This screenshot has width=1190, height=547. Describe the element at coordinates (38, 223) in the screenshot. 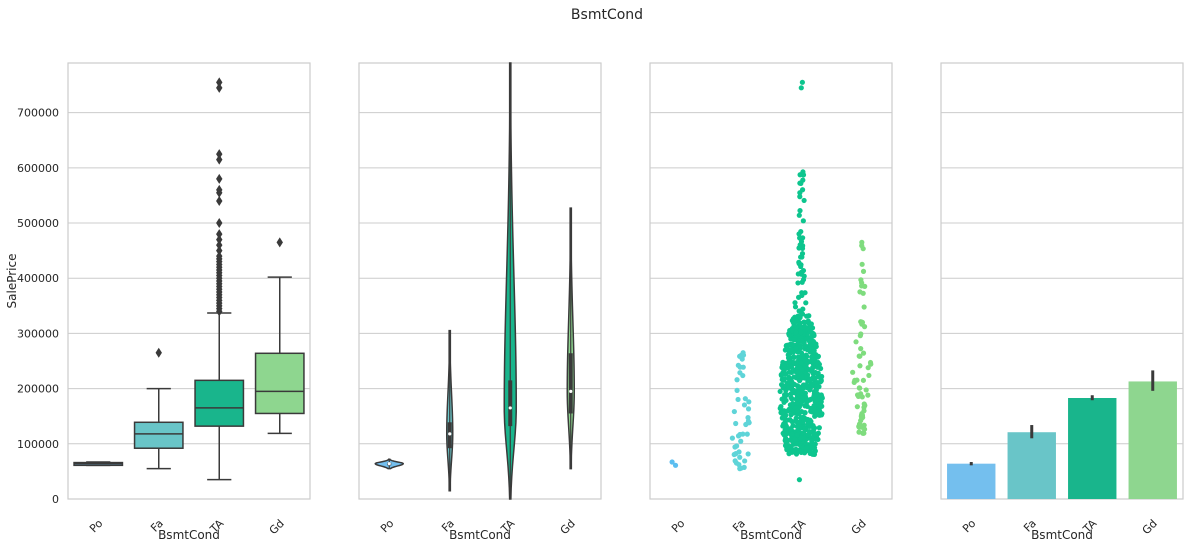

I see `y-tick-label: 500000` at that location.